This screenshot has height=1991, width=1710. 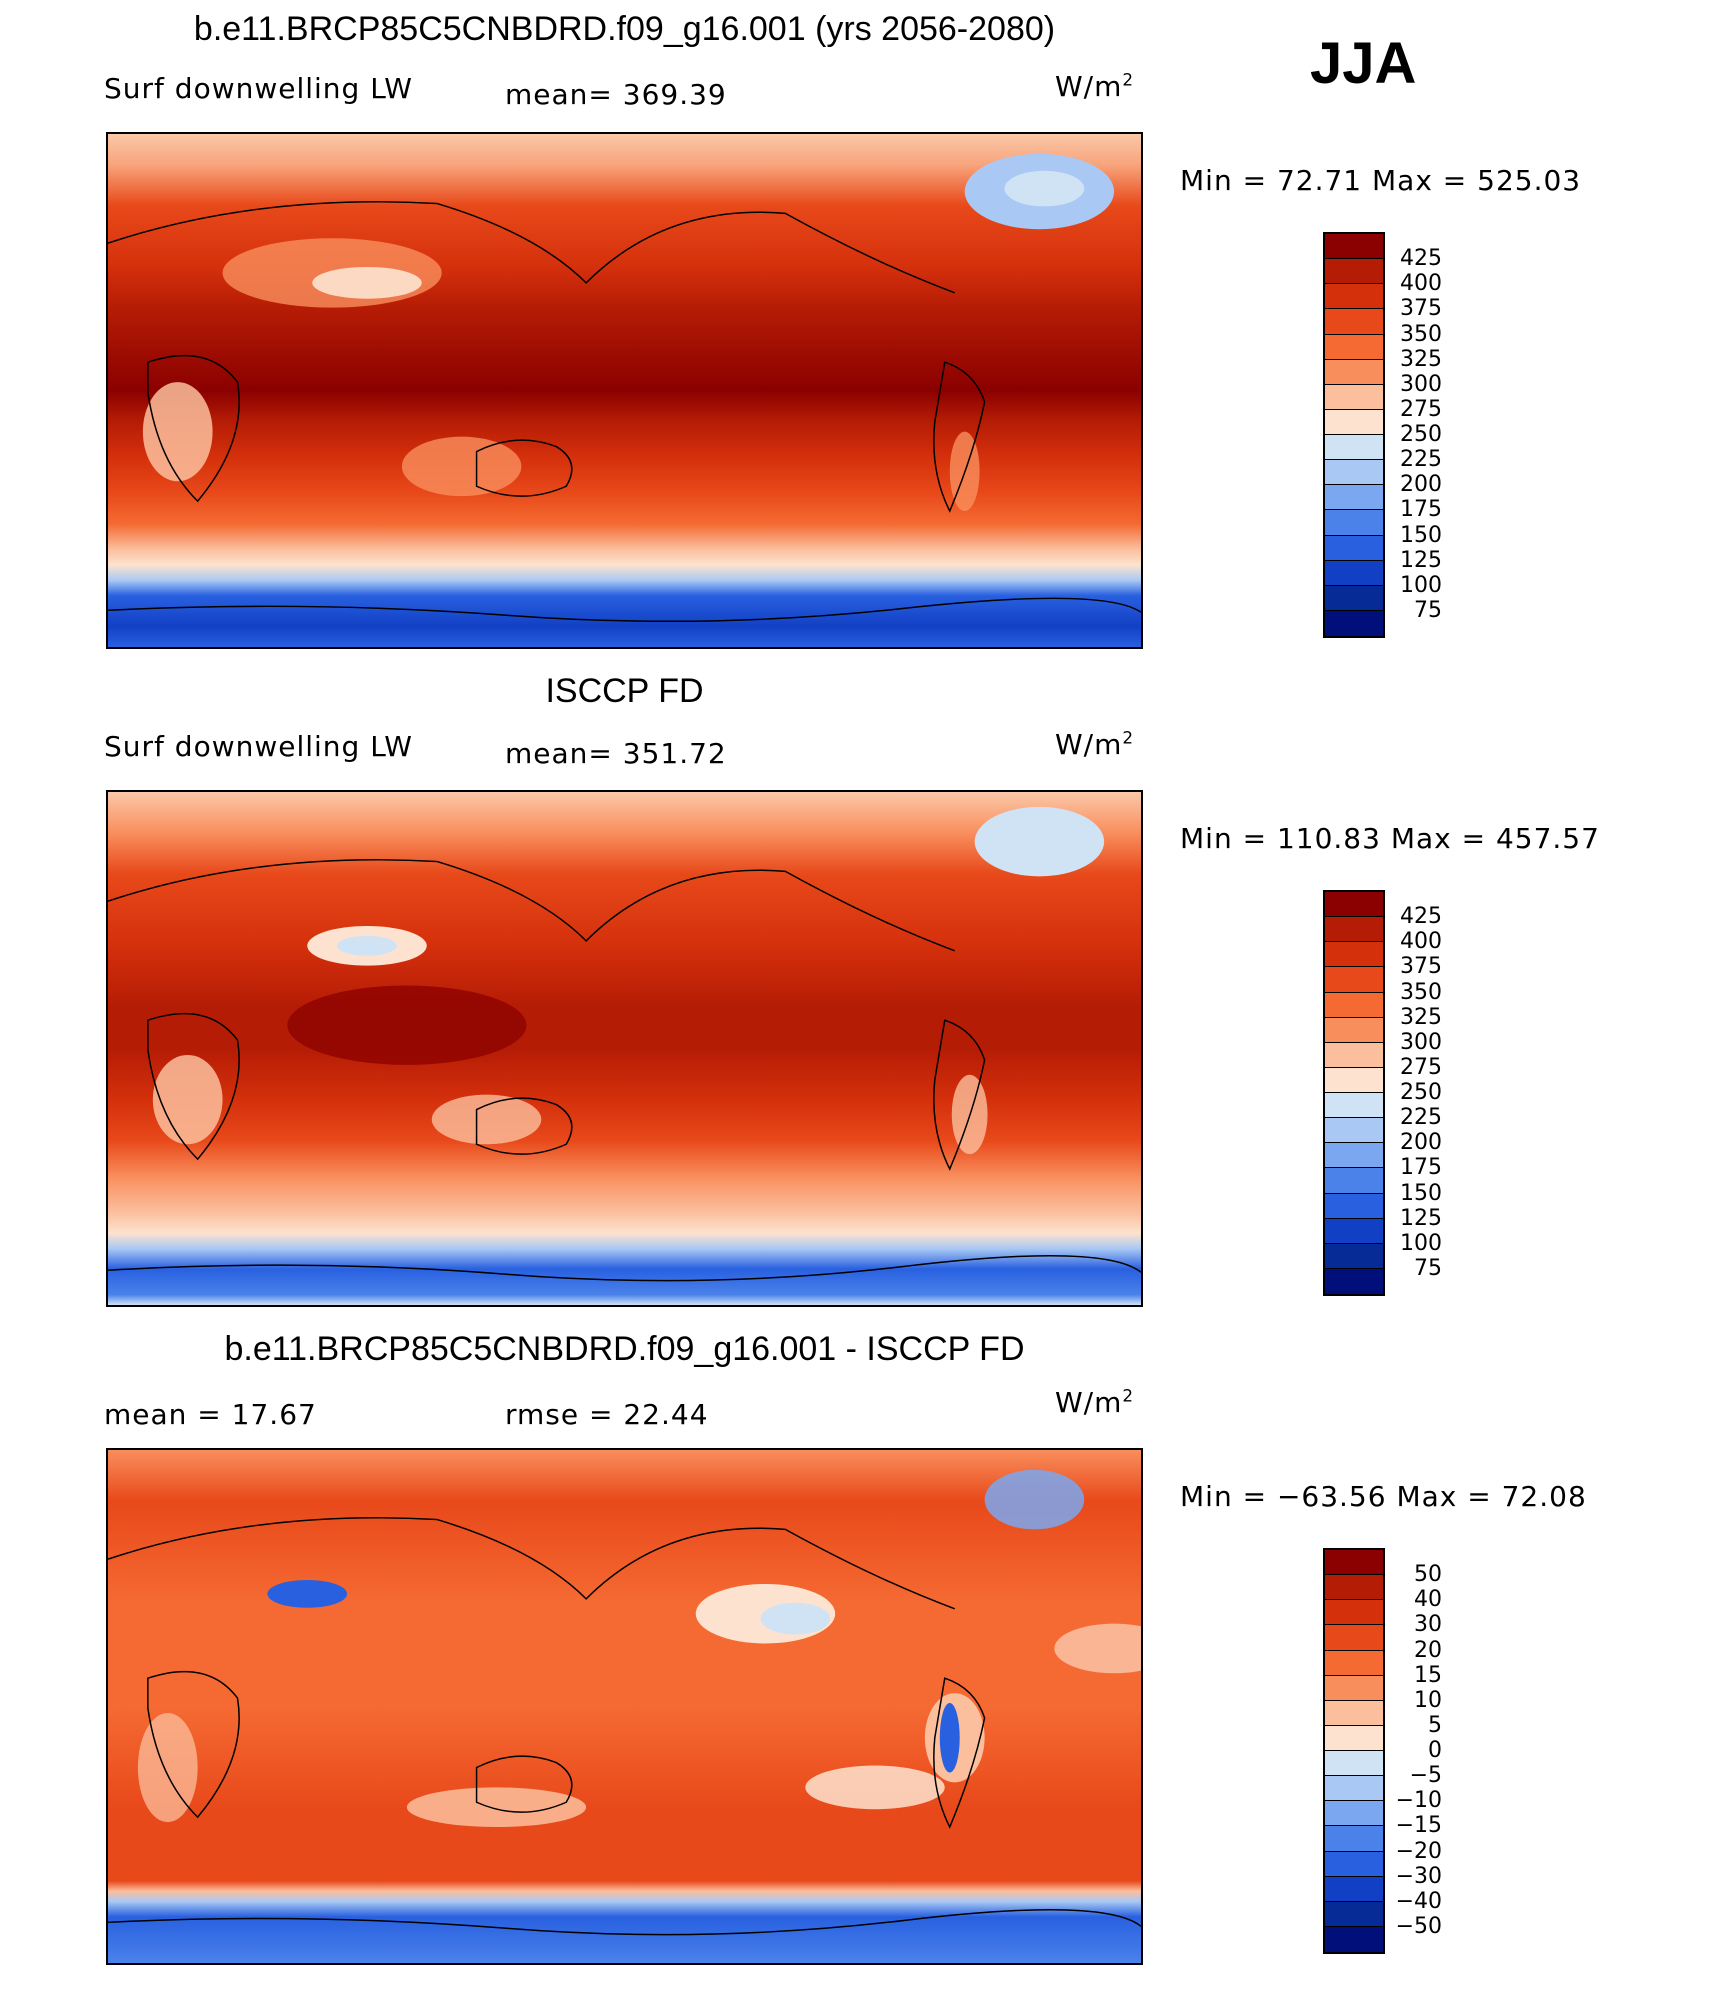 I want to click on panel1-minmax: Min = 72.71 Max = 525.03, so click(x=1381, y=180).